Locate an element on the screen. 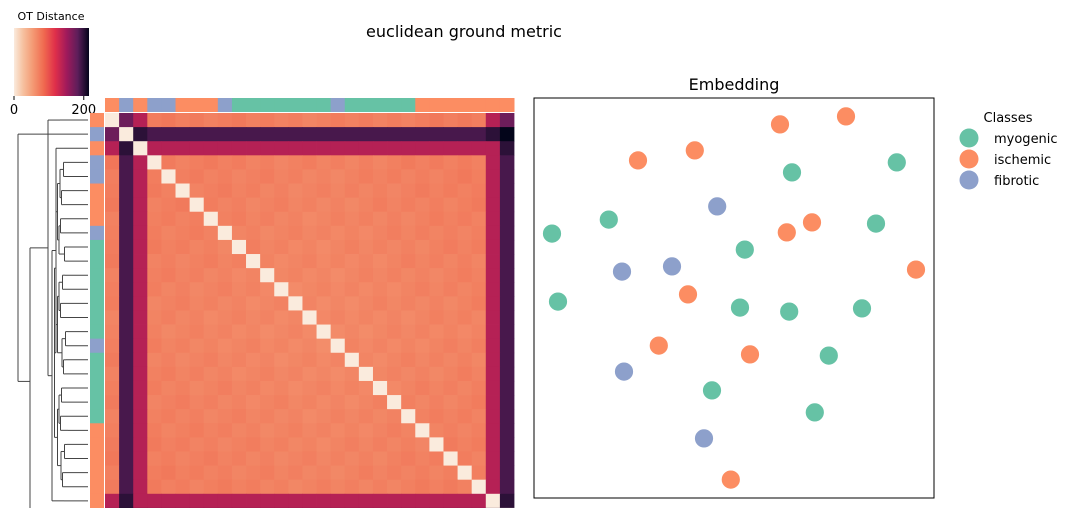 This screenshot has width=1077, height=512. row-class-strip is located at coordinates (97, 310).